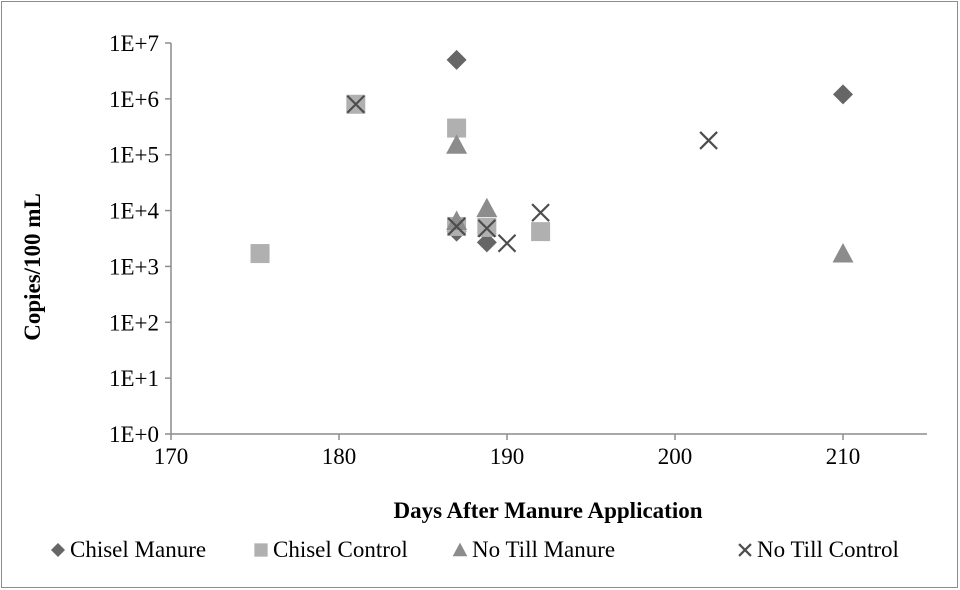 This screenshot has width=960, height=590. What do you see at coordinates (828, 549) in the screenshot?
I see `no-till-control-legend-label: No Till Control` at bounding box center [828, 549].